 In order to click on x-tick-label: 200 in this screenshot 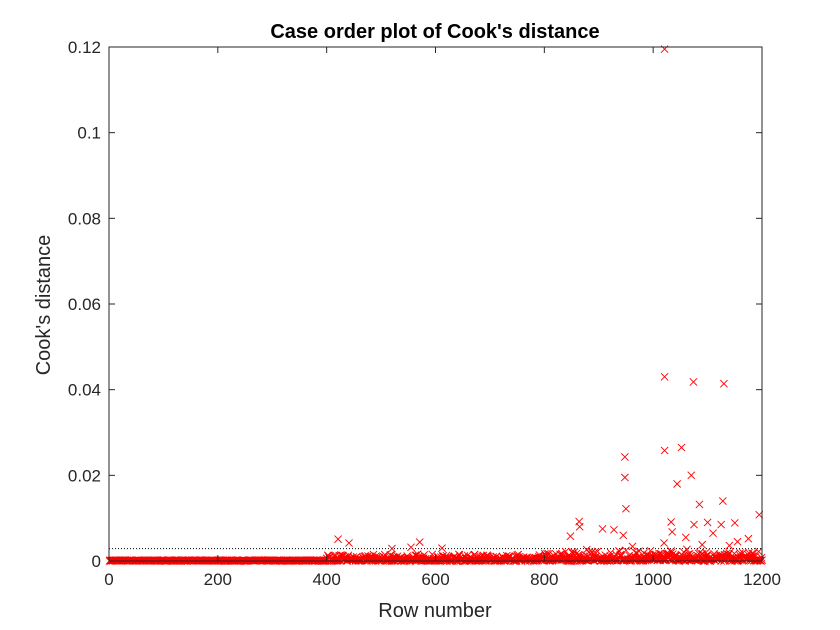, I will do `click(218, 579)`.